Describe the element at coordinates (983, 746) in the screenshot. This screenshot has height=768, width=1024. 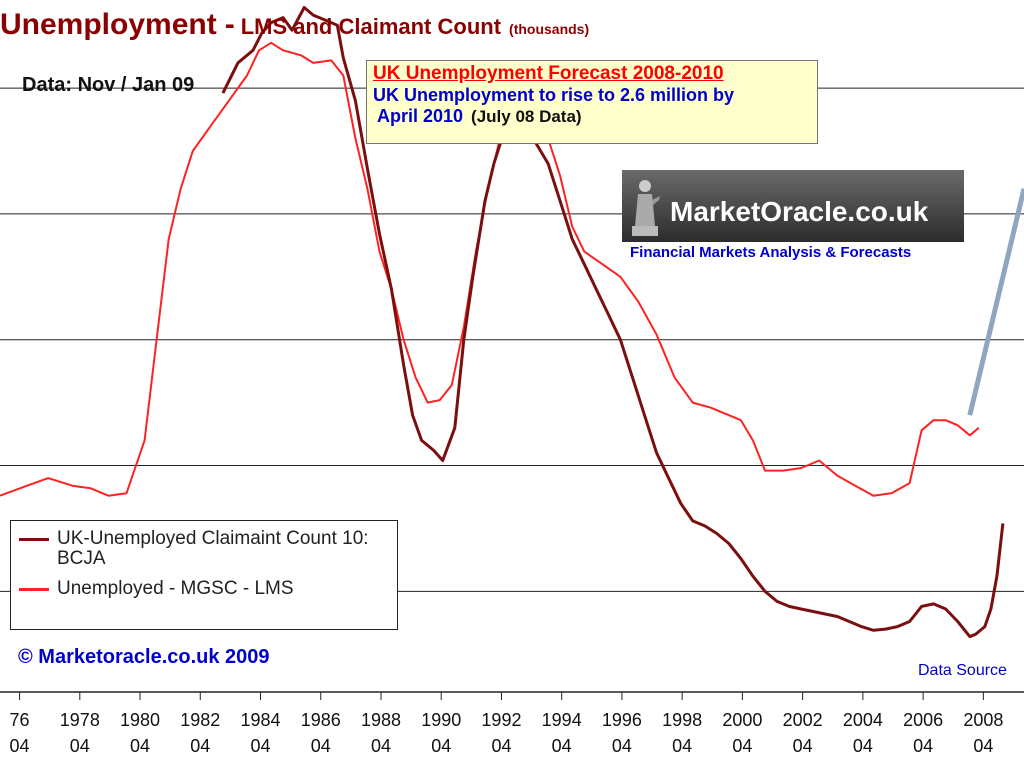
I see `x-tick-label-16-1: 04` at that location.